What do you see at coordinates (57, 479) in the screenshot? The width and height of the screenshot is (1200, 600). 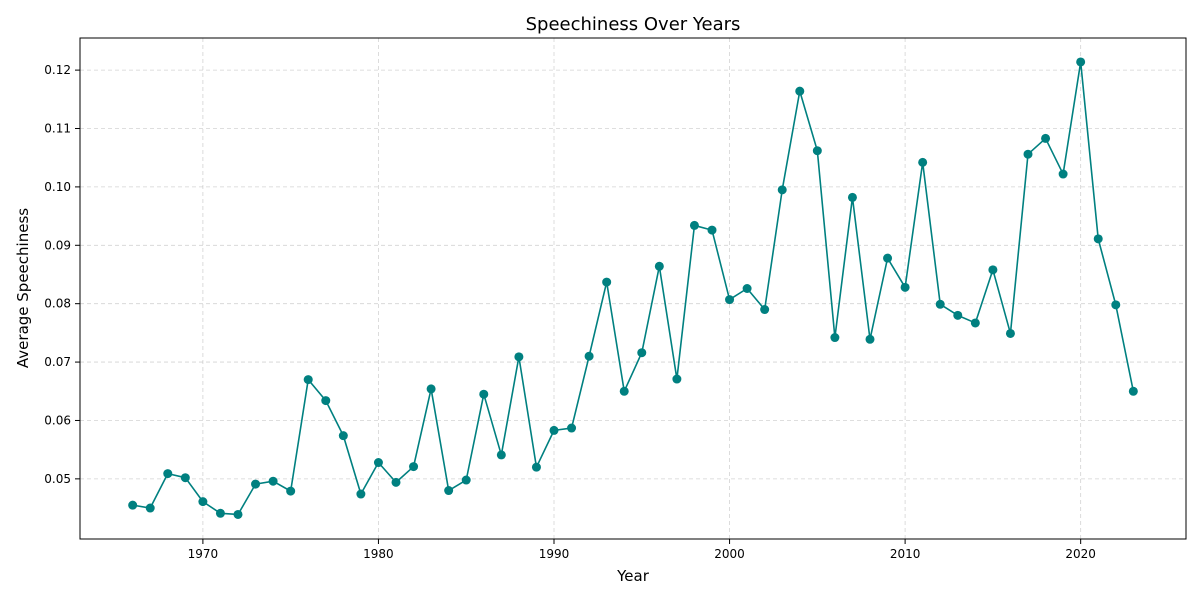 I see `y-tick-label: 0.05` at bounding box center [57, 479].